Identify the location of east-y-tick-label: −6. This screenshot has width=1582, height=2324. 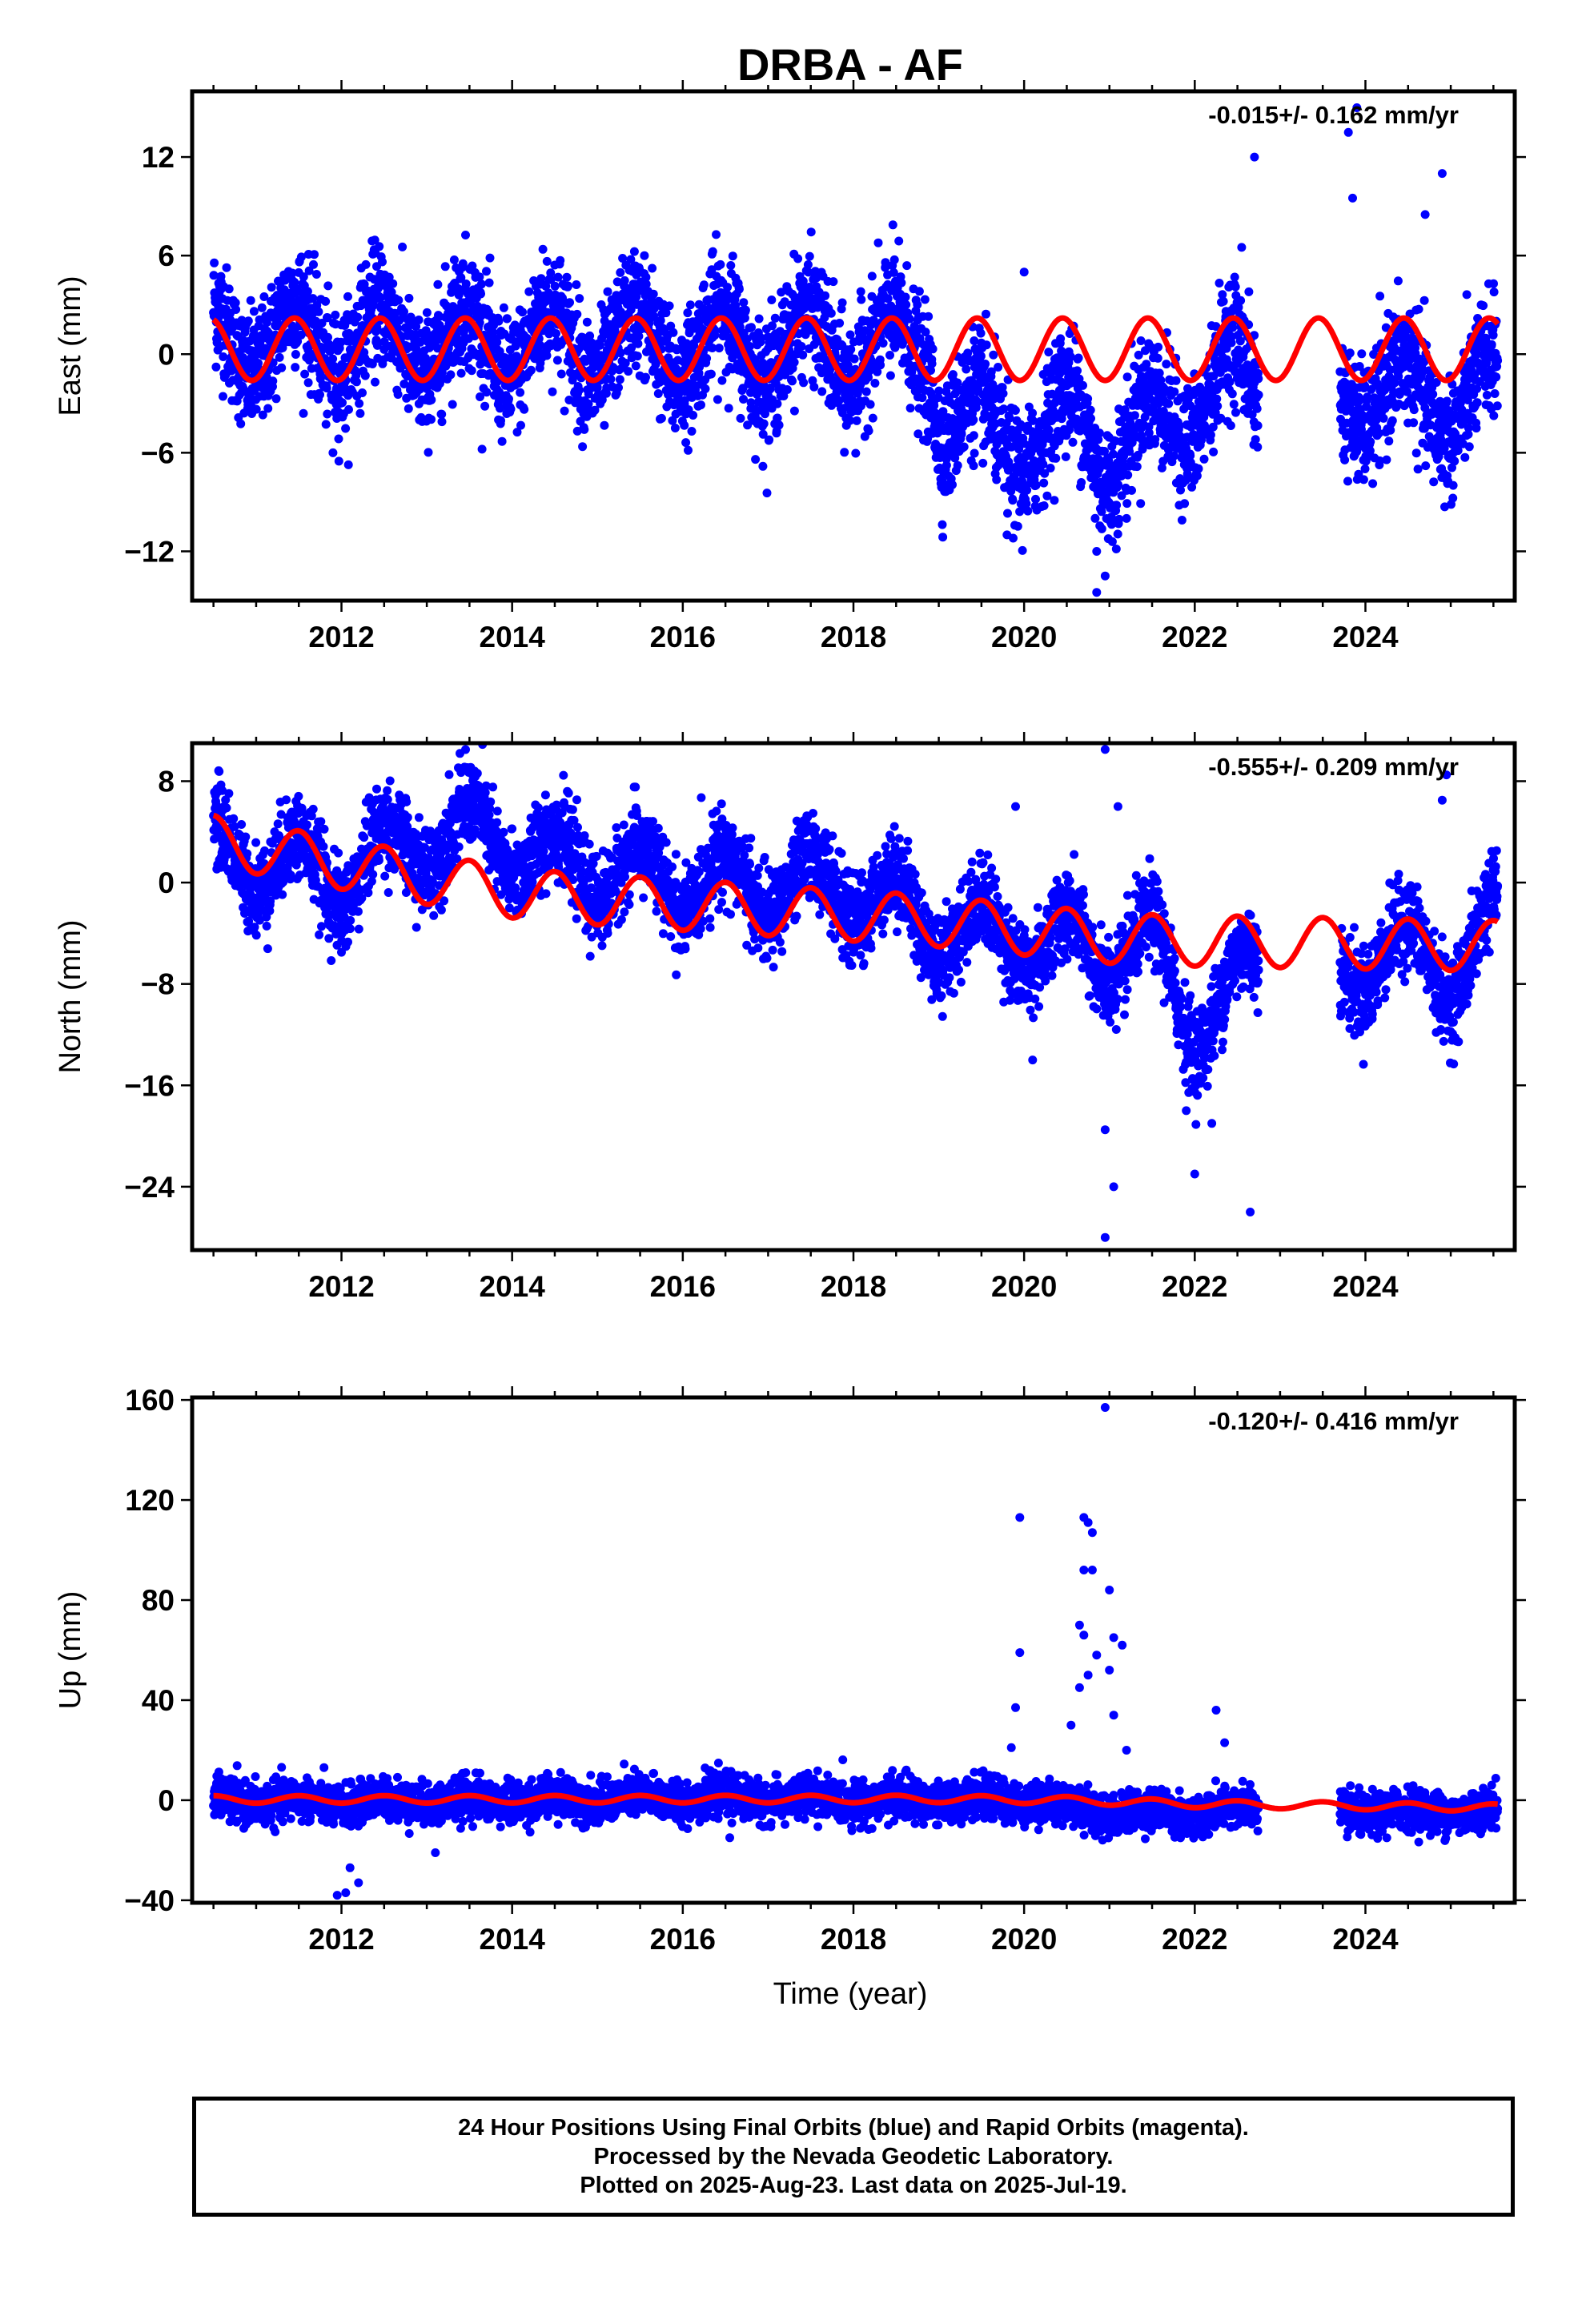
(158, 452).